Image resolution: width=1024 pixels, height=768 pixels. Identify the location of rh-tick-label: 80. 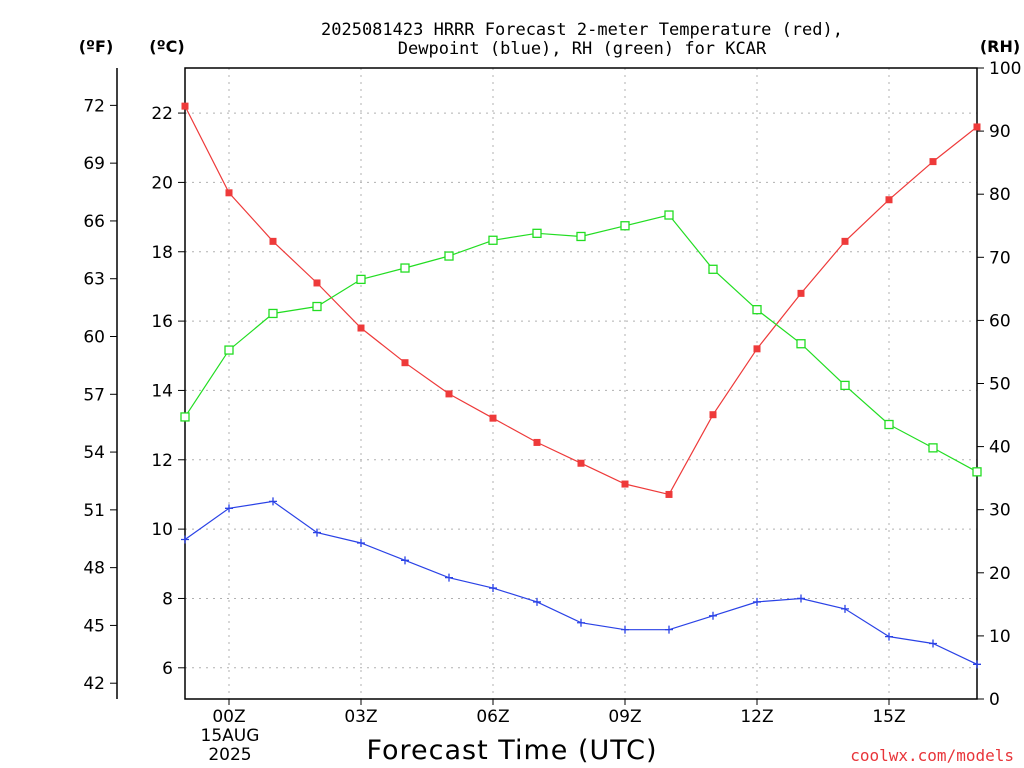
(1000, 195).